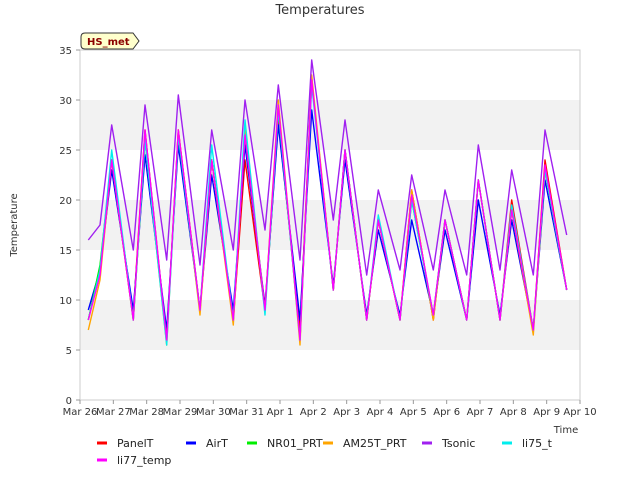 The height and width of the screenshot is (480, 640). What do you see at coordinates (380, 412) in the screenshot?
I see `x-tick-label: Apr 4` at bounding box center [380, 412].